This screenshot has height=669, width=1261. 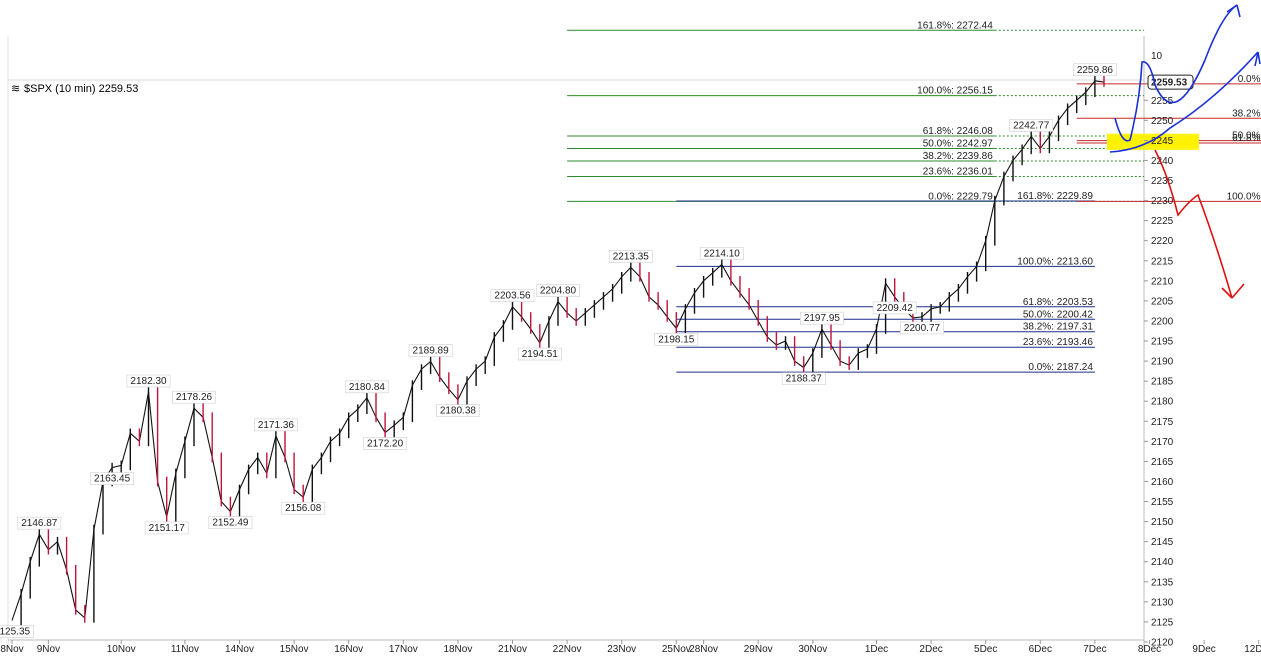 What do you see at coordinates (276, 425) in the screenshot?
I see `price-label: 2171.36` at bounding box center [276, 425].